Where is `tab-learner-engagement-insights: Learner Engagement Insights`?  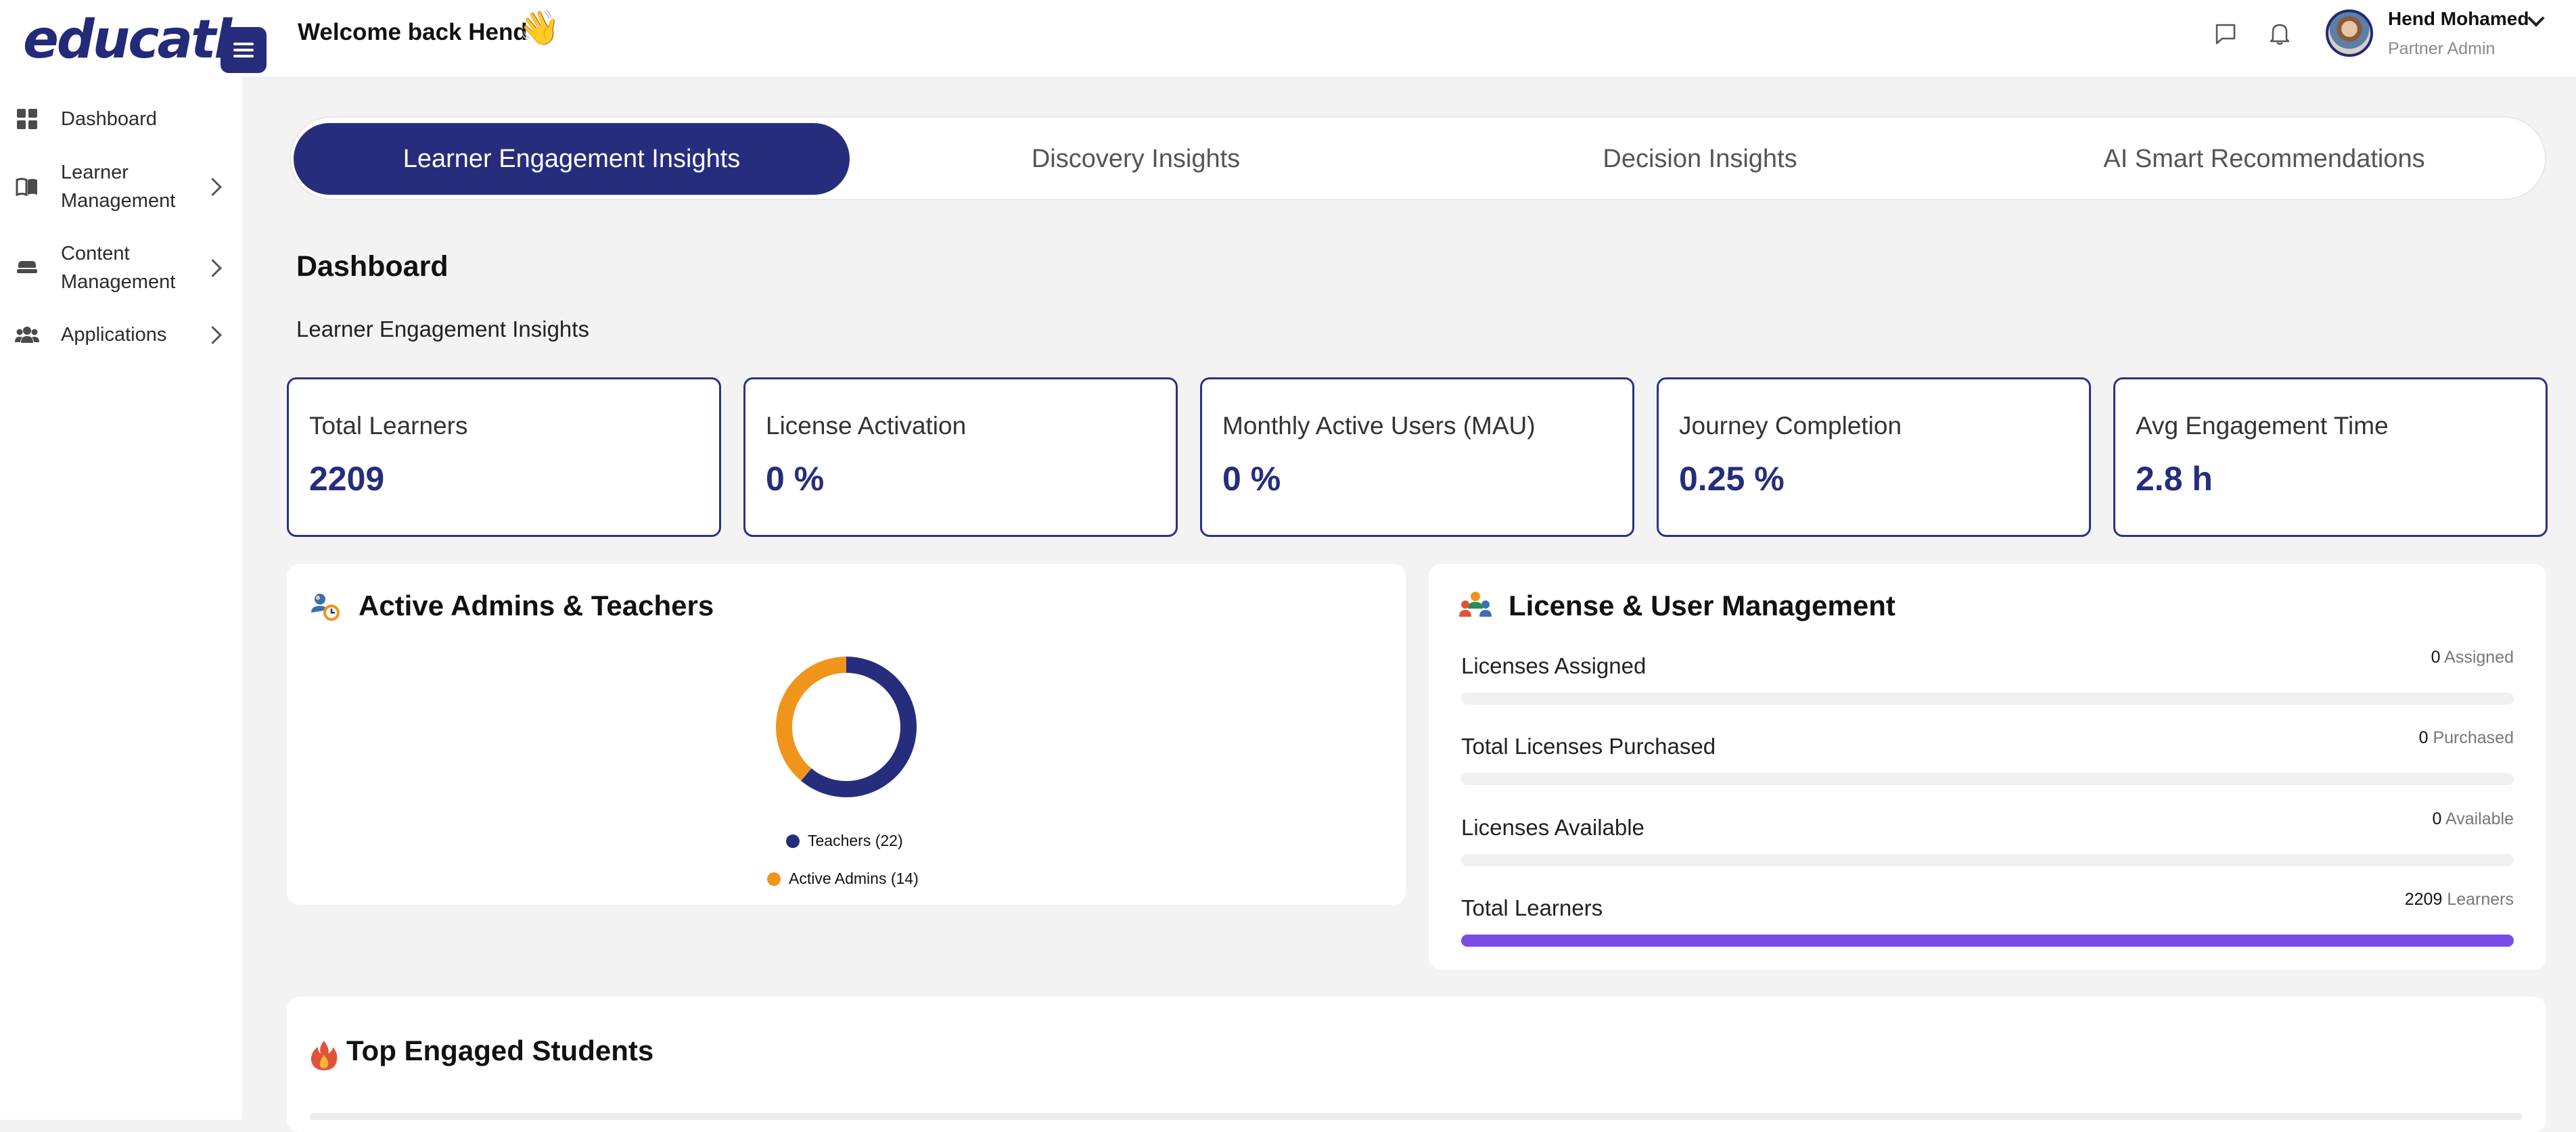
tab-learner-engagement-insights: Learner Engagement Insights is located at coordinates (572, 159).